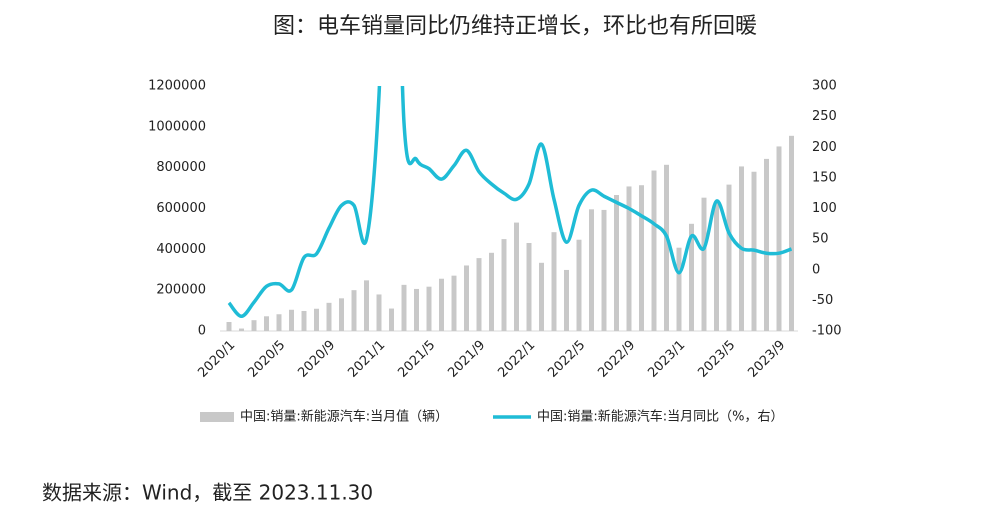 Image resolution: width=1002 pixels, height=520 pixels. I want to click on x-tick-label: 2023/1, so click(666, 359).